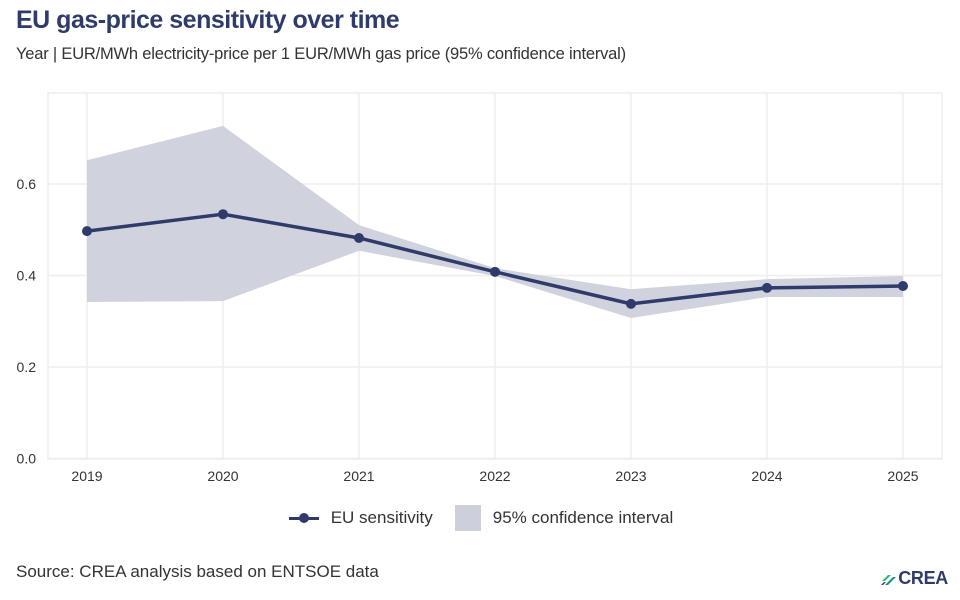 Image resolution: width=960 pixels, height=600 pixels. I want to click on legend-label: 95% confidence interval, so click(583, 517).